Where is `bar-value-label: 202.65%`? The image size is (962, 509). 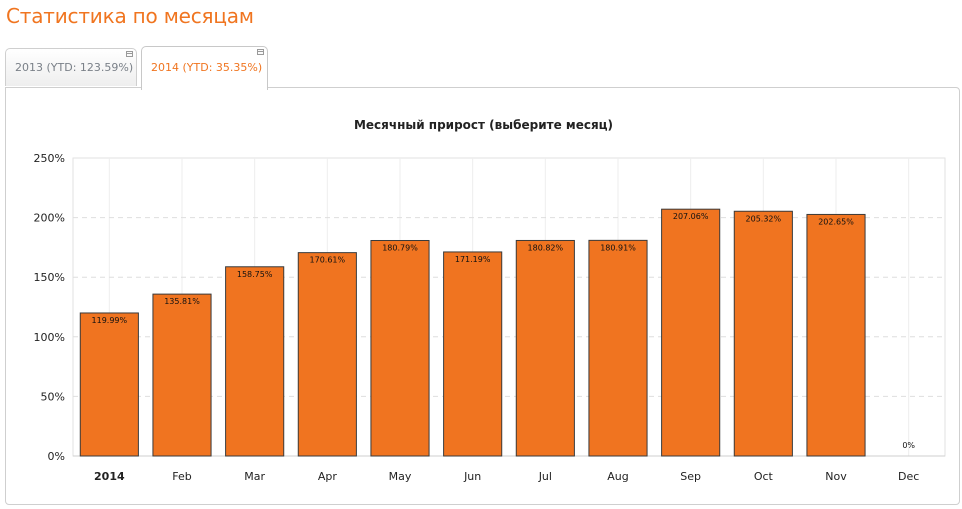 bar-value-label: 202.65% is located at coordinates (836, 221).